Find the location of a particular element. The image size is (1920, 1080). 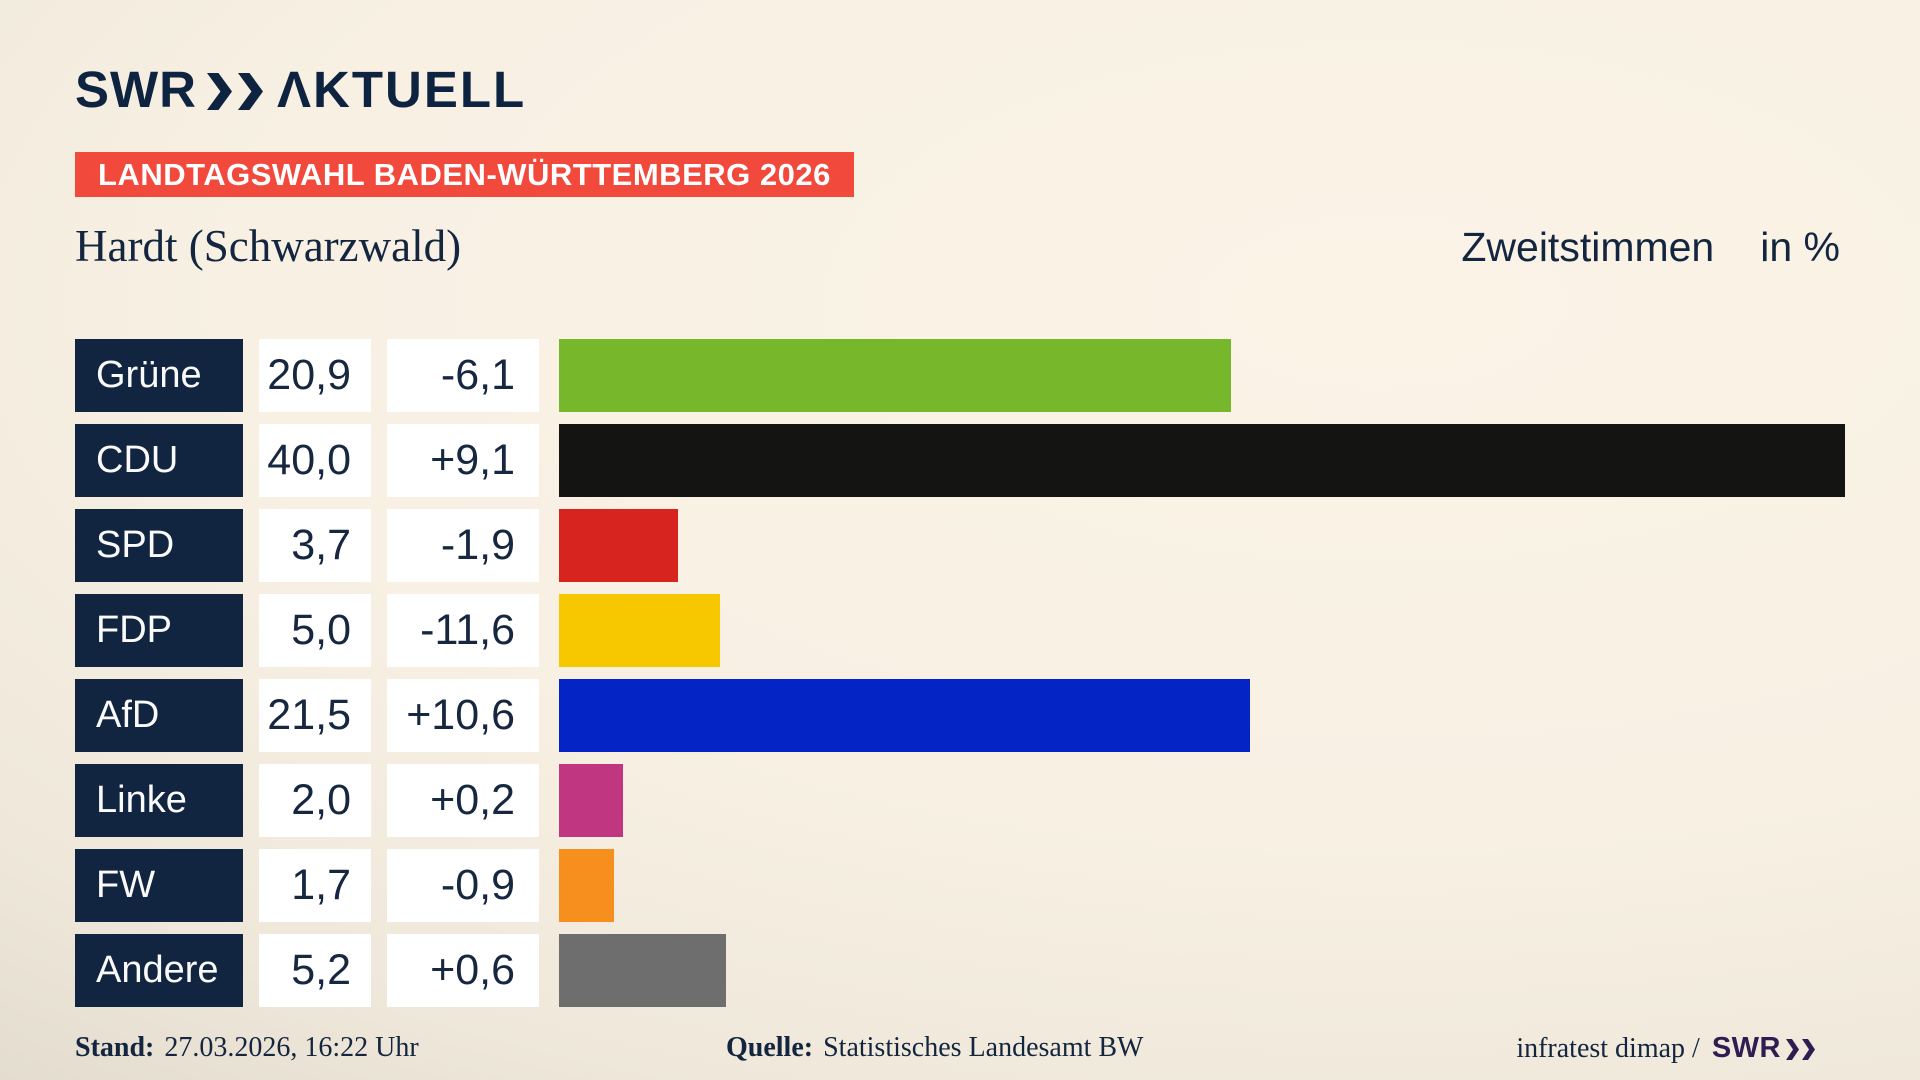

vote-type-label: Zweitstimmen in % is located at coordinates (1650, 247).